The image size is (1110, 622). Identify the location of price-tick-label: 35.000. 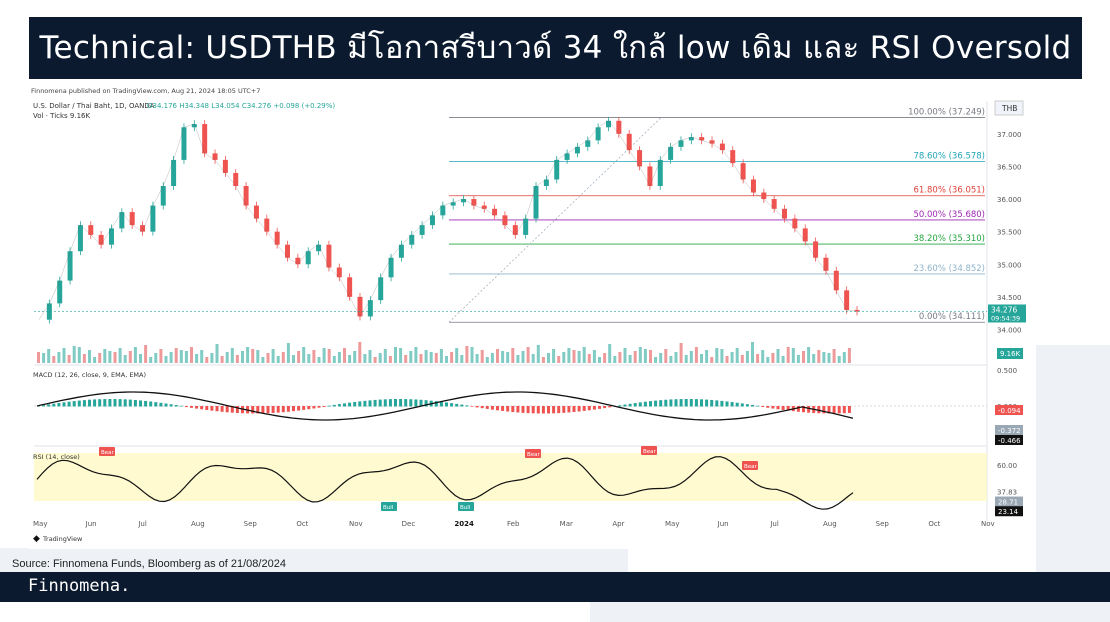
(1009, 265).